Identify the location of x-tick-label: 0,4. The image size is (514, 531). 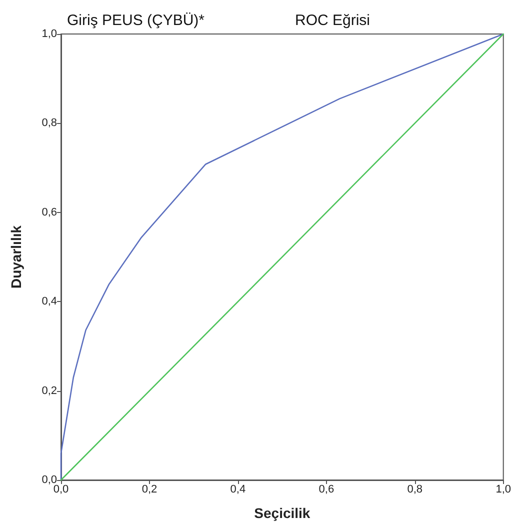
(238, 490).